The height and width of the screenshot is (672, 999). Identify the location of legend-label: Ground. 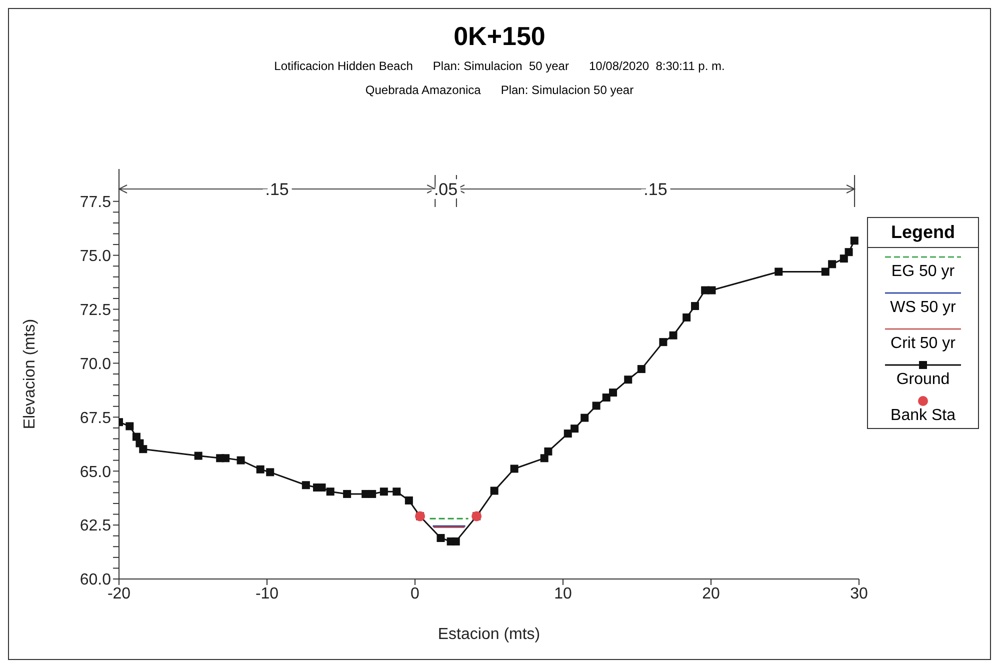
(923, 380).